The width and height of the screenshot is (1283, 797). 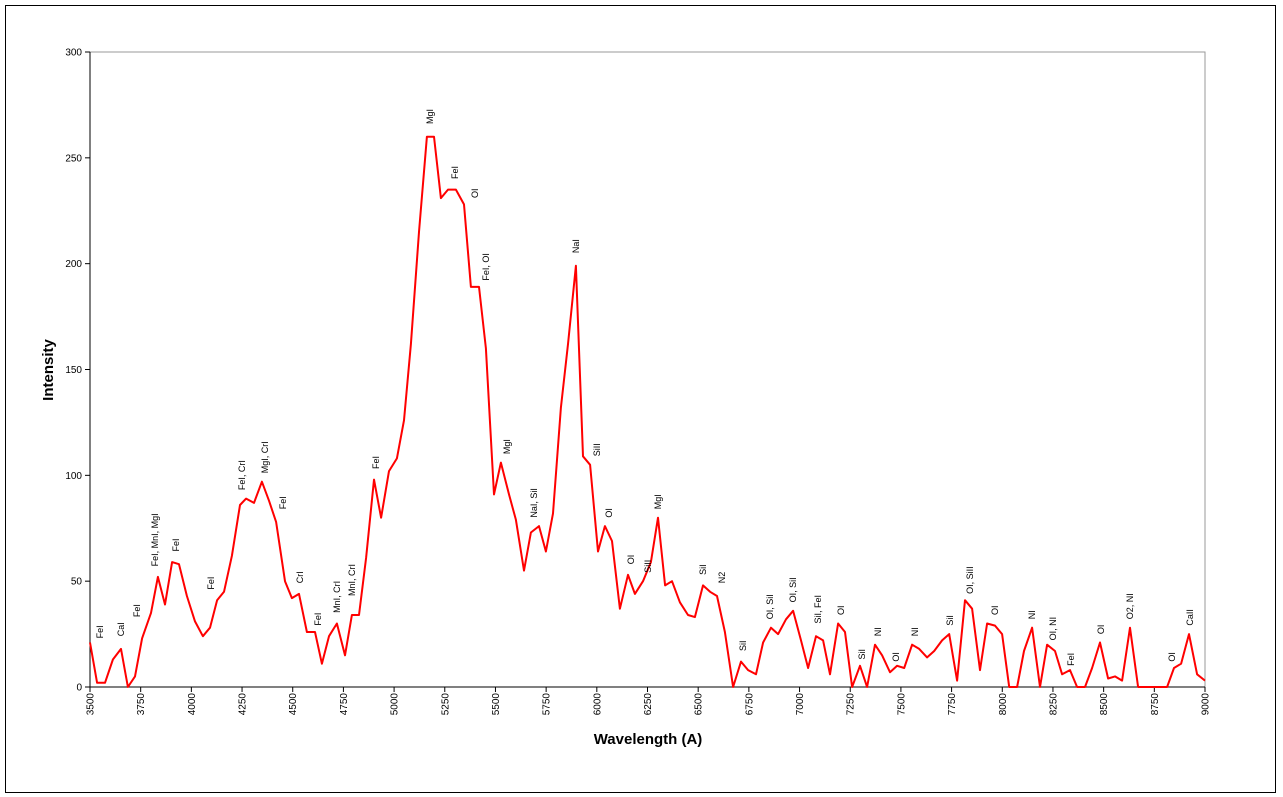 What do you see at coordinates (344, 704) in the screenshot?
I see `x-tick-label: 4750` at bounding box center [344, 704].